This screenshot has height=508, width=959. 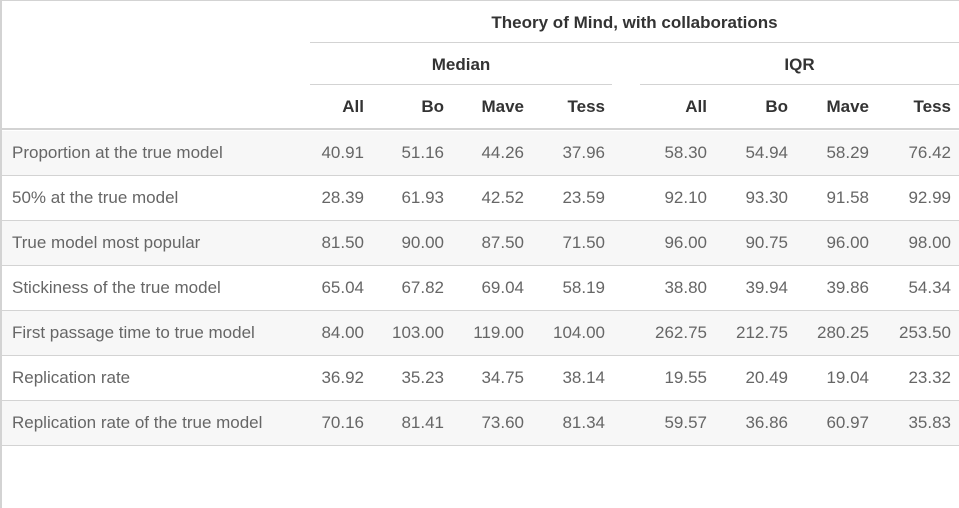 I want to click on table-cell: 38.14, so click(x=583, y=377).